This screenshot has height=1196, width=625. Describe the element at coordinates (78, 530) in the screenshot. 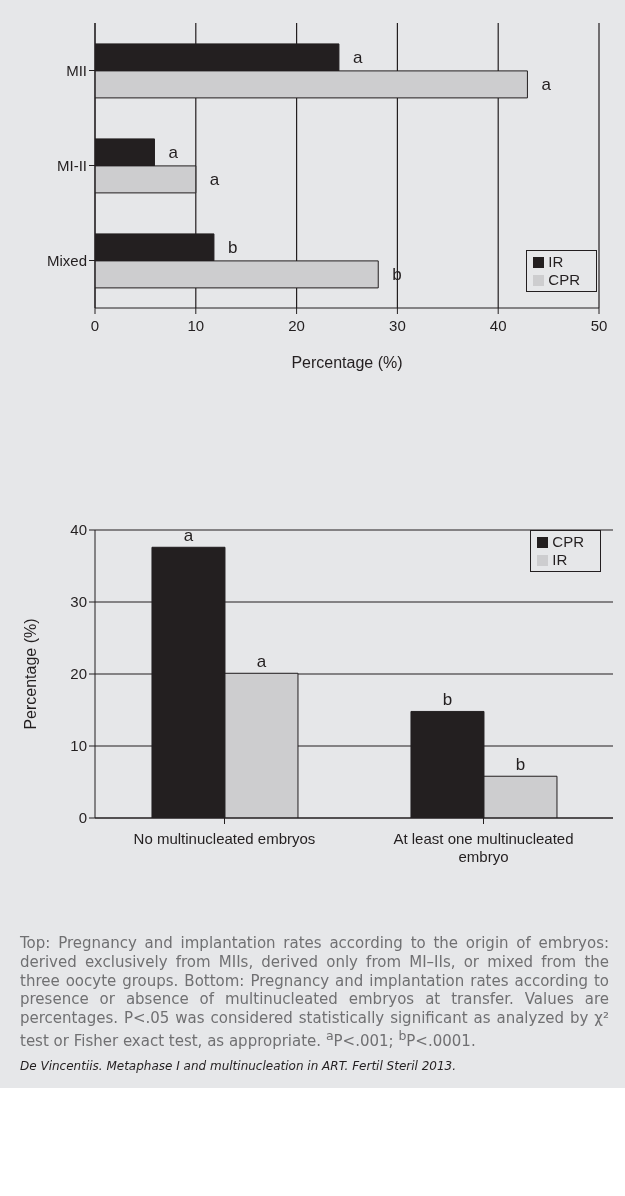

I see `y-tick-label: 40` at that location.